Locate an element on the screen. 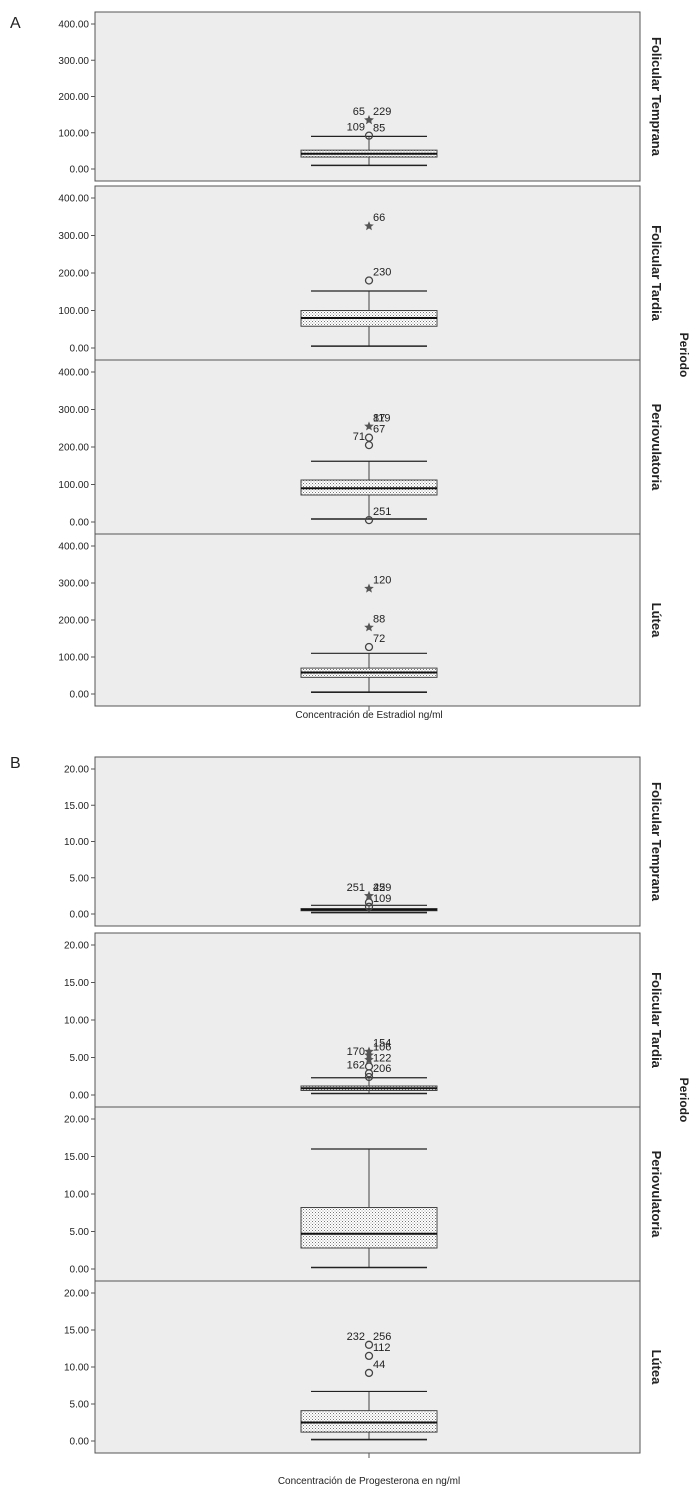 The height and width of the screenshot is (1489, 696). panel-letter: A is located at coordinates (15, 23).